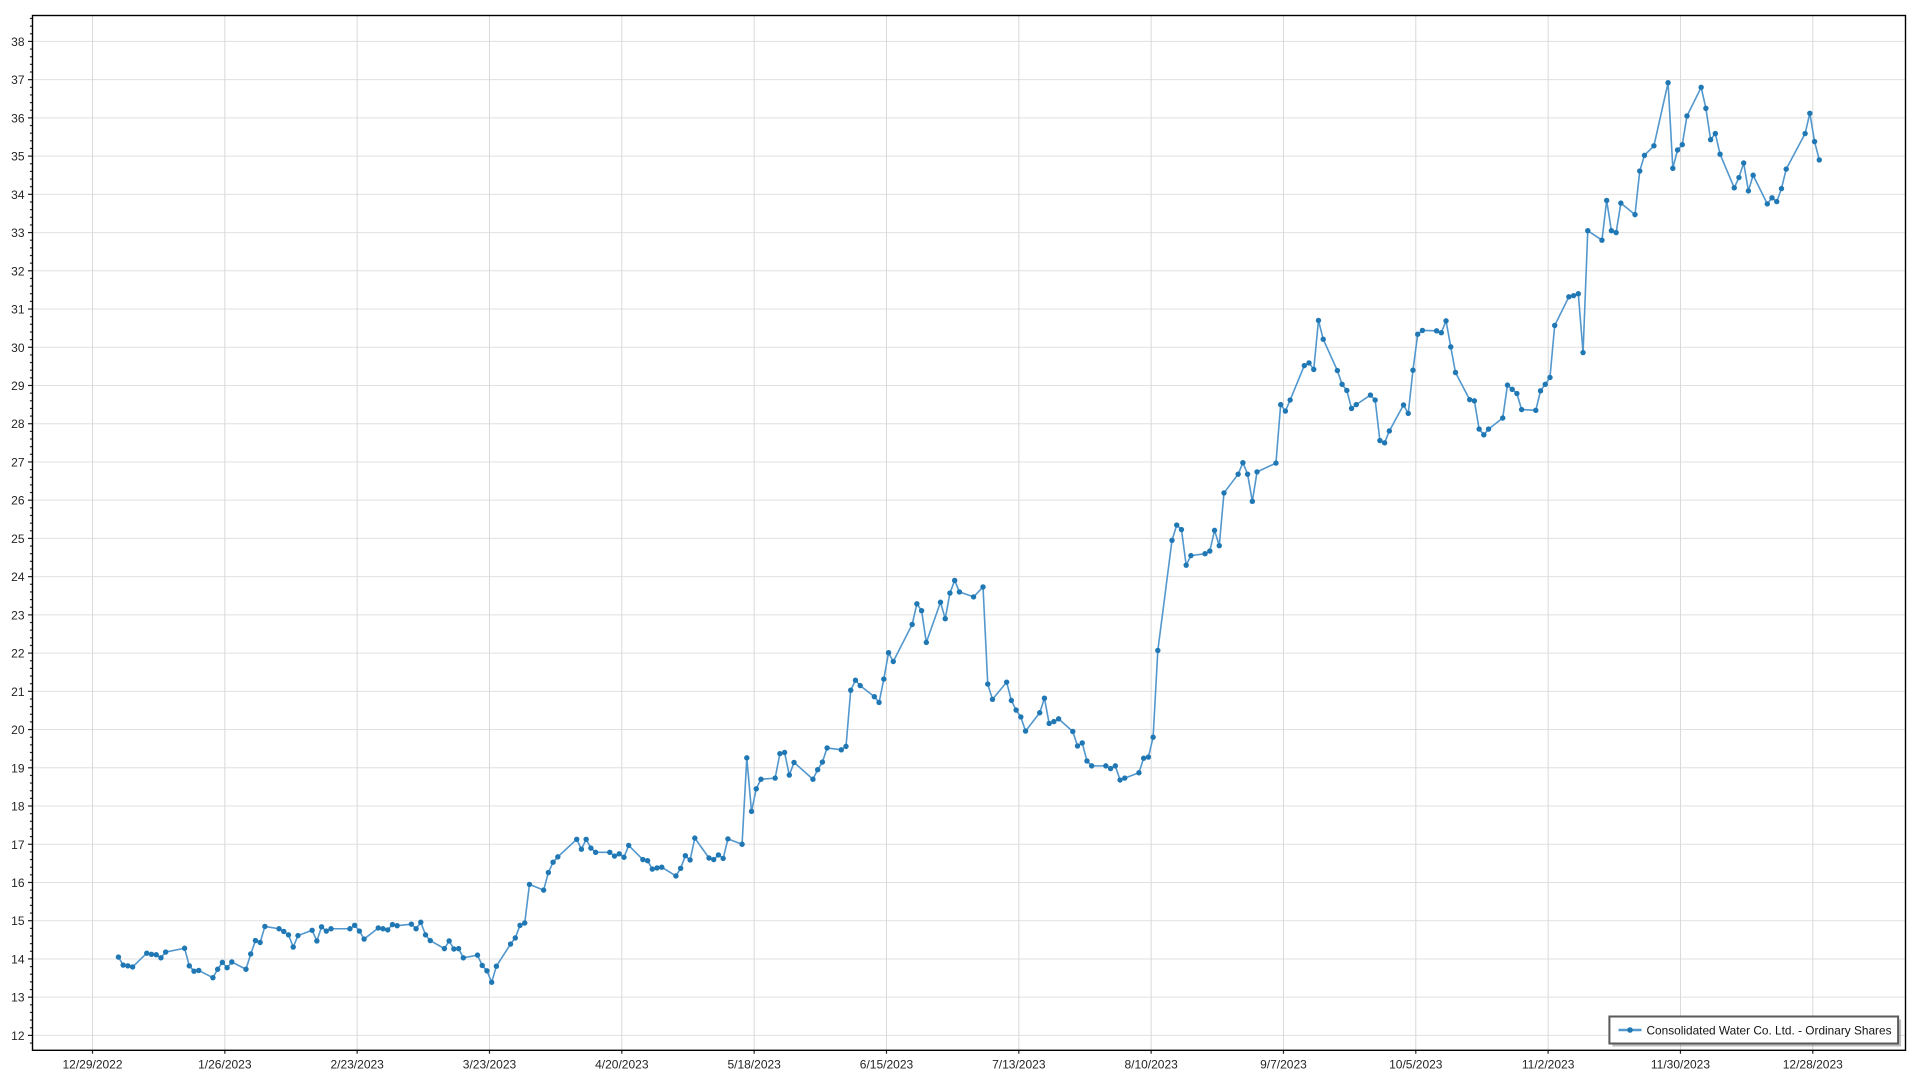 The width and height of the screenshot is (1920, 1080). I want to click on svg-text: 33, so click(18, 233).